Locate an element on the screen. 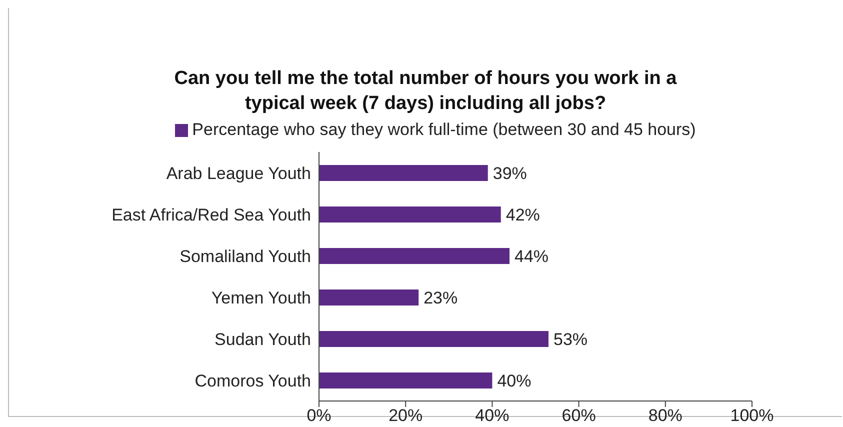  data-label: 42% is located at coordinates (523, 215).